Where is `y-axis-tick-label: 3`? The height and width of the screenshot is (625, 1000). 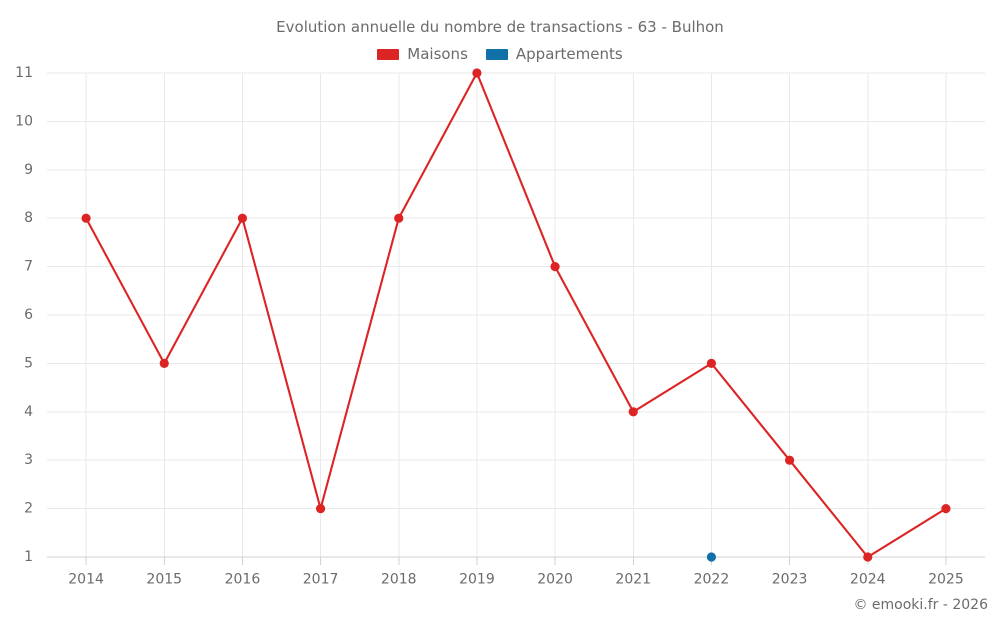 y-axis-tick-label: 3 is located at coordinates (28, 460).